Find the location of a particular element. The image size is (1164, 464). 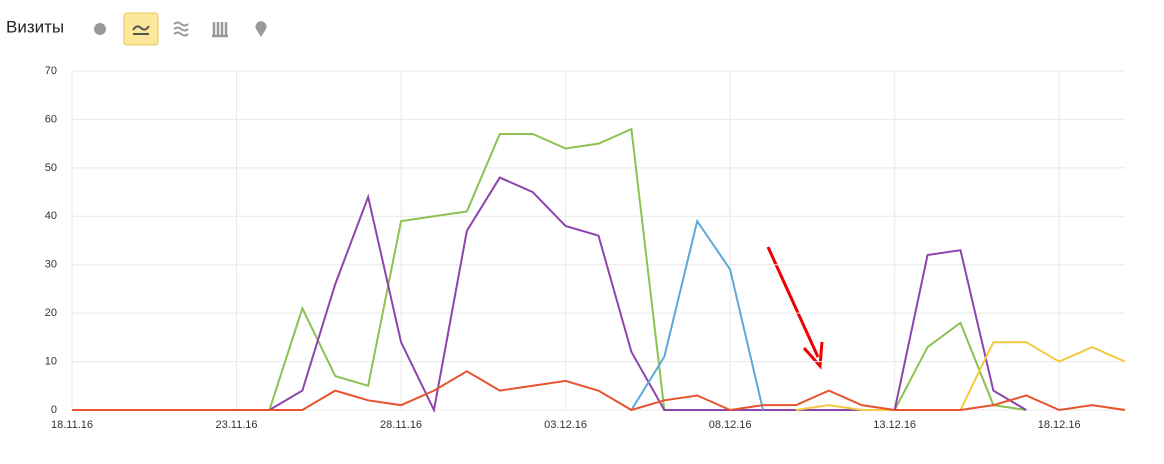

bar-view-icon is located at coordinates (220, 30).